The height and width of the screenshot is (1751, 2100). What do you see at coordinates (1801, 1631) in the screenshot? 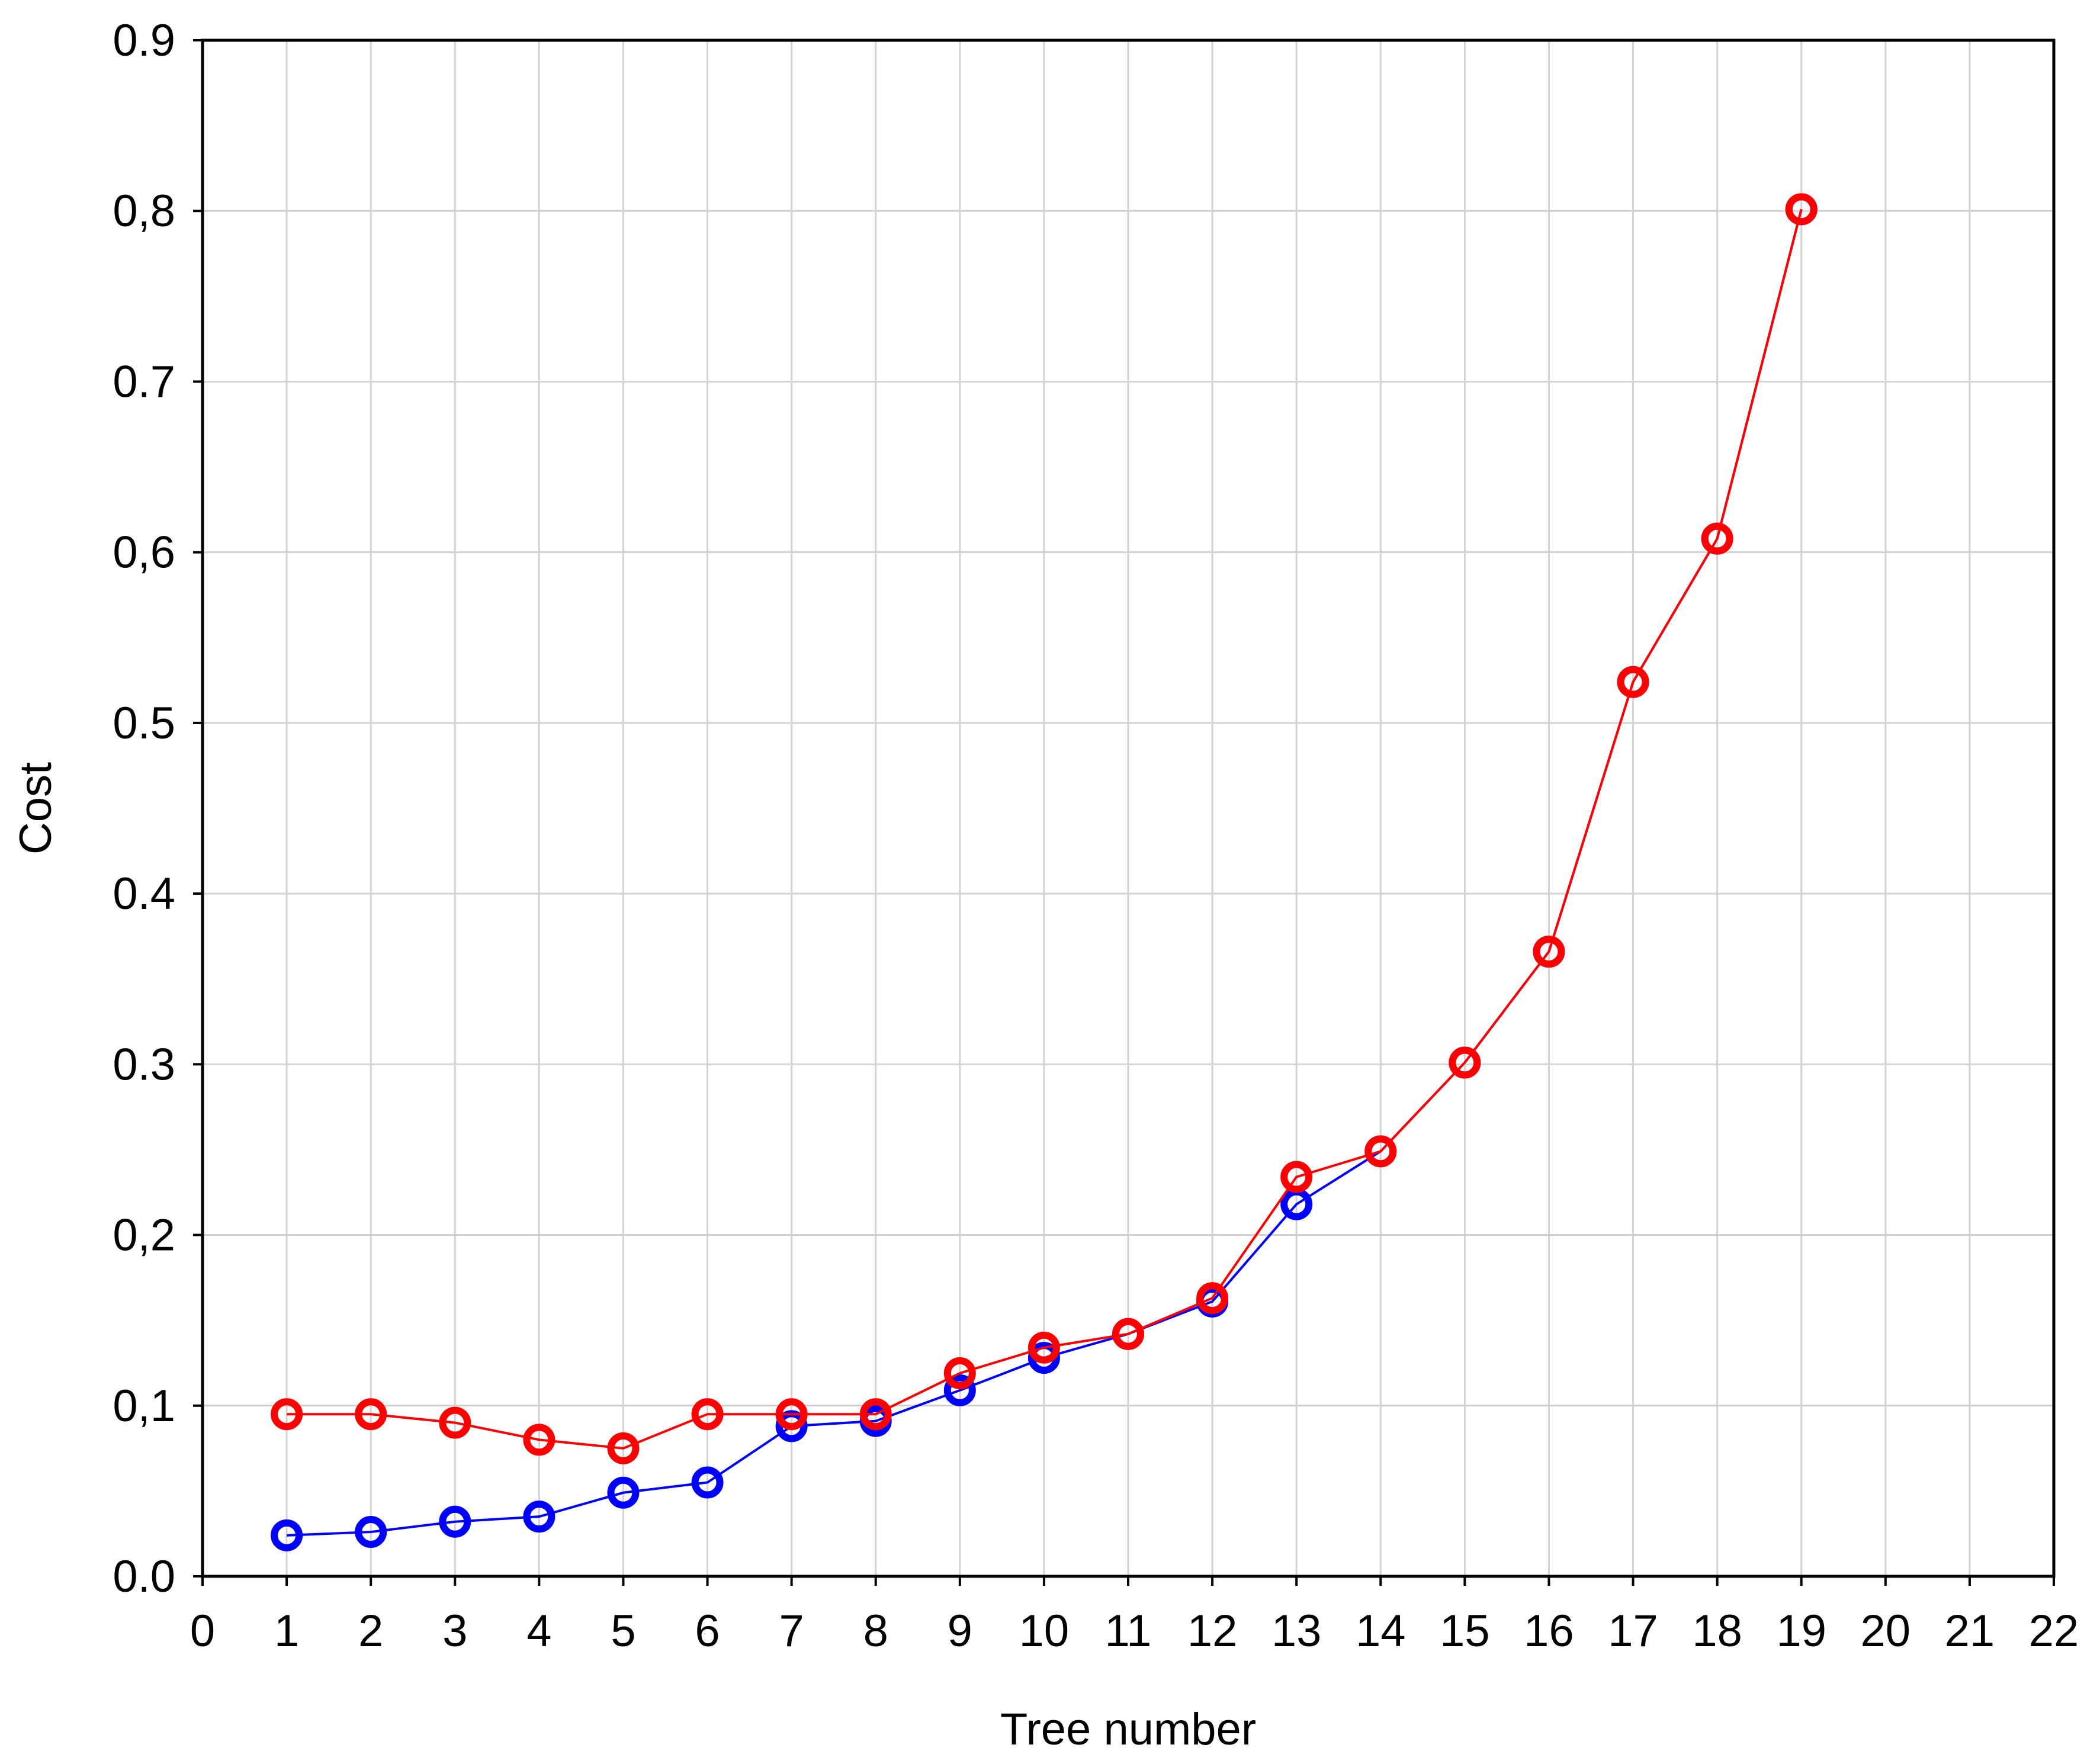
I see `x-tick-label: 19` at bounding box center [1801, 1631].